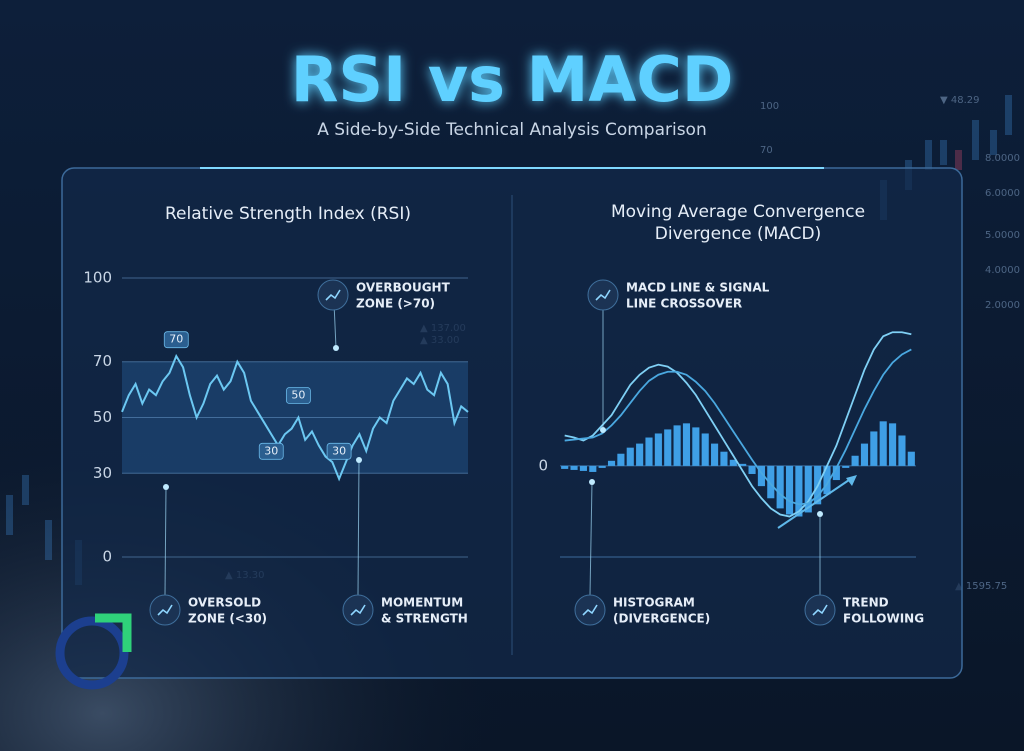 The image size is (1024, 751). What do you see at coordinates (1002, 235) in the screenshot?
I see `background-label: 5.0000` at bounding box center [1002, 235].